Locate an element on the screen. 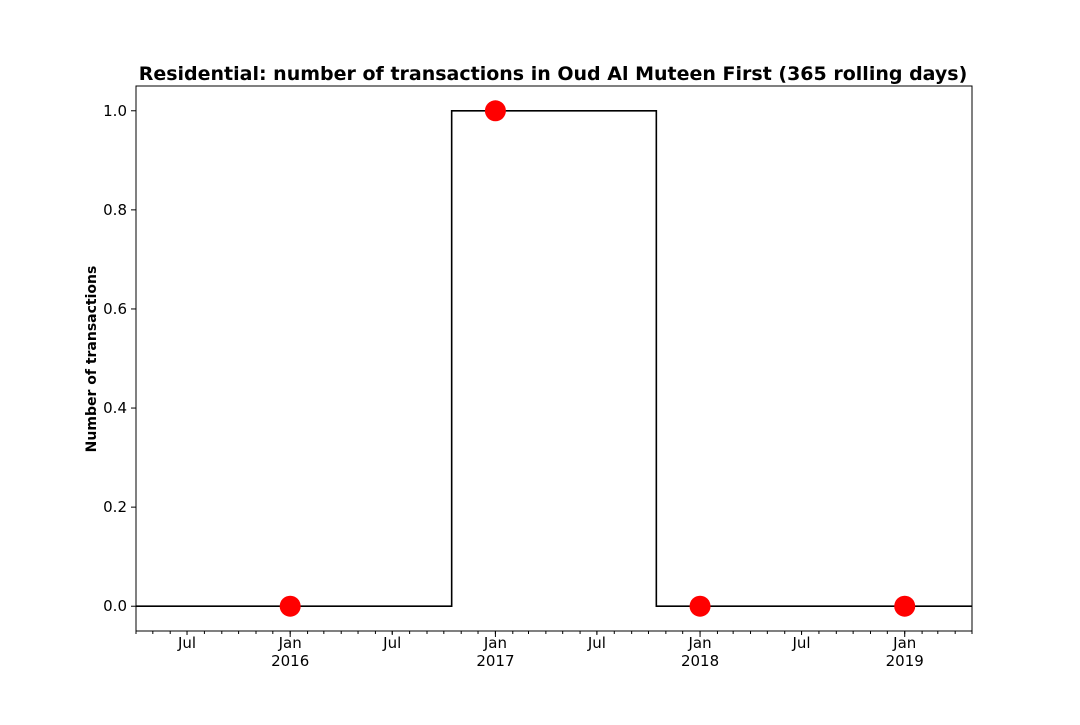 This screenshot has width=1080, height=725. y-tick-label: 0.0 is located at coordinates (115, 606).